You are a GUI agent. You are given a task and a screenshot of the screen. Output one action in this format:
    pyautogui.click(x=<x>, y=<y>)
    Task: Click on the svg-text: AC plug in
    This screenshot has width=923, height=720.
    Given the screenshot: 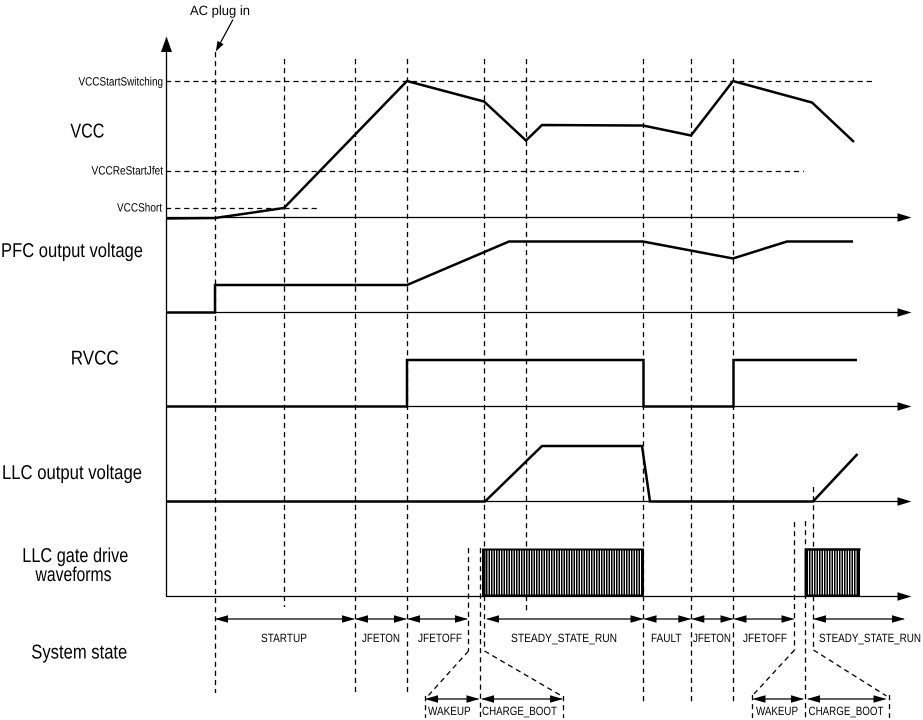 What is the action you would take?
    pyautogui.click(x=220, y=10)
    